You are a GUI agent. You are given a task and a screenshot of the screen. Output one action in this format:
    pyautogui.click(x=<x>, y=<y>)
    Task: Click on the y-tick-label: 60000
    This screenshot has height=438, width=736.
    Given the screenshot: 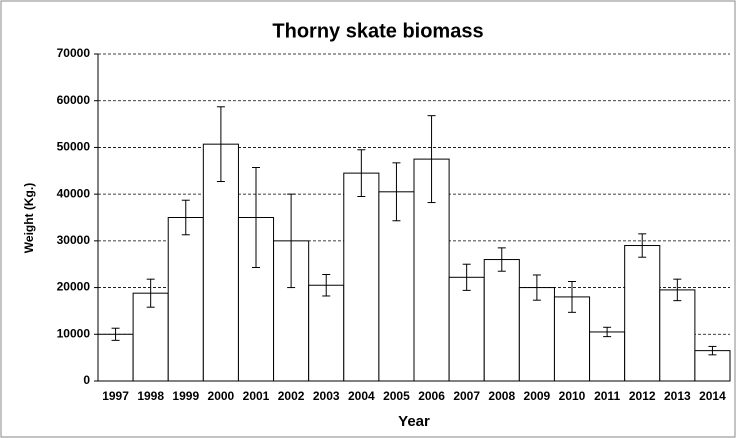 What is the action you would take?
    pyautogui.click(x=74, y=100)
    